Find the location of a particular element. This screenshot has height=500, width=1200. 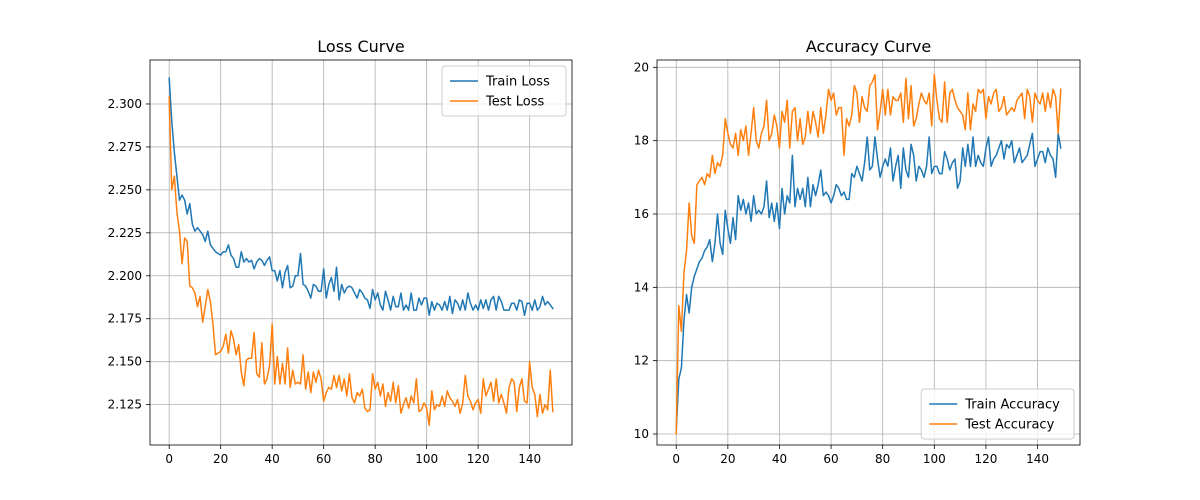

accuracy-y-tick-label: 20 is located at coordinates (641, 67).